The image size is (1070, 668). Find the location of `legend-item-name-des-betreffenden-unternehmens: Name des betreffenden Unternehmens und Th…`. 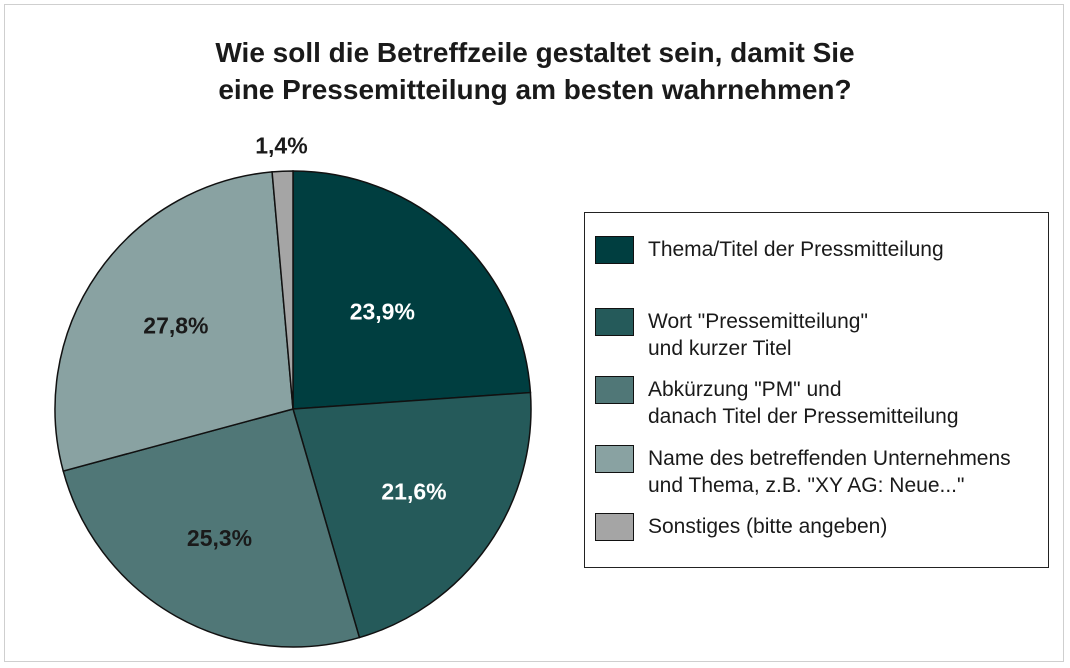

legend-item-name-des-betreffenden-unternehmens: Name des betreffenden Unternehmens und Th… is located at coordinates (803, 472).